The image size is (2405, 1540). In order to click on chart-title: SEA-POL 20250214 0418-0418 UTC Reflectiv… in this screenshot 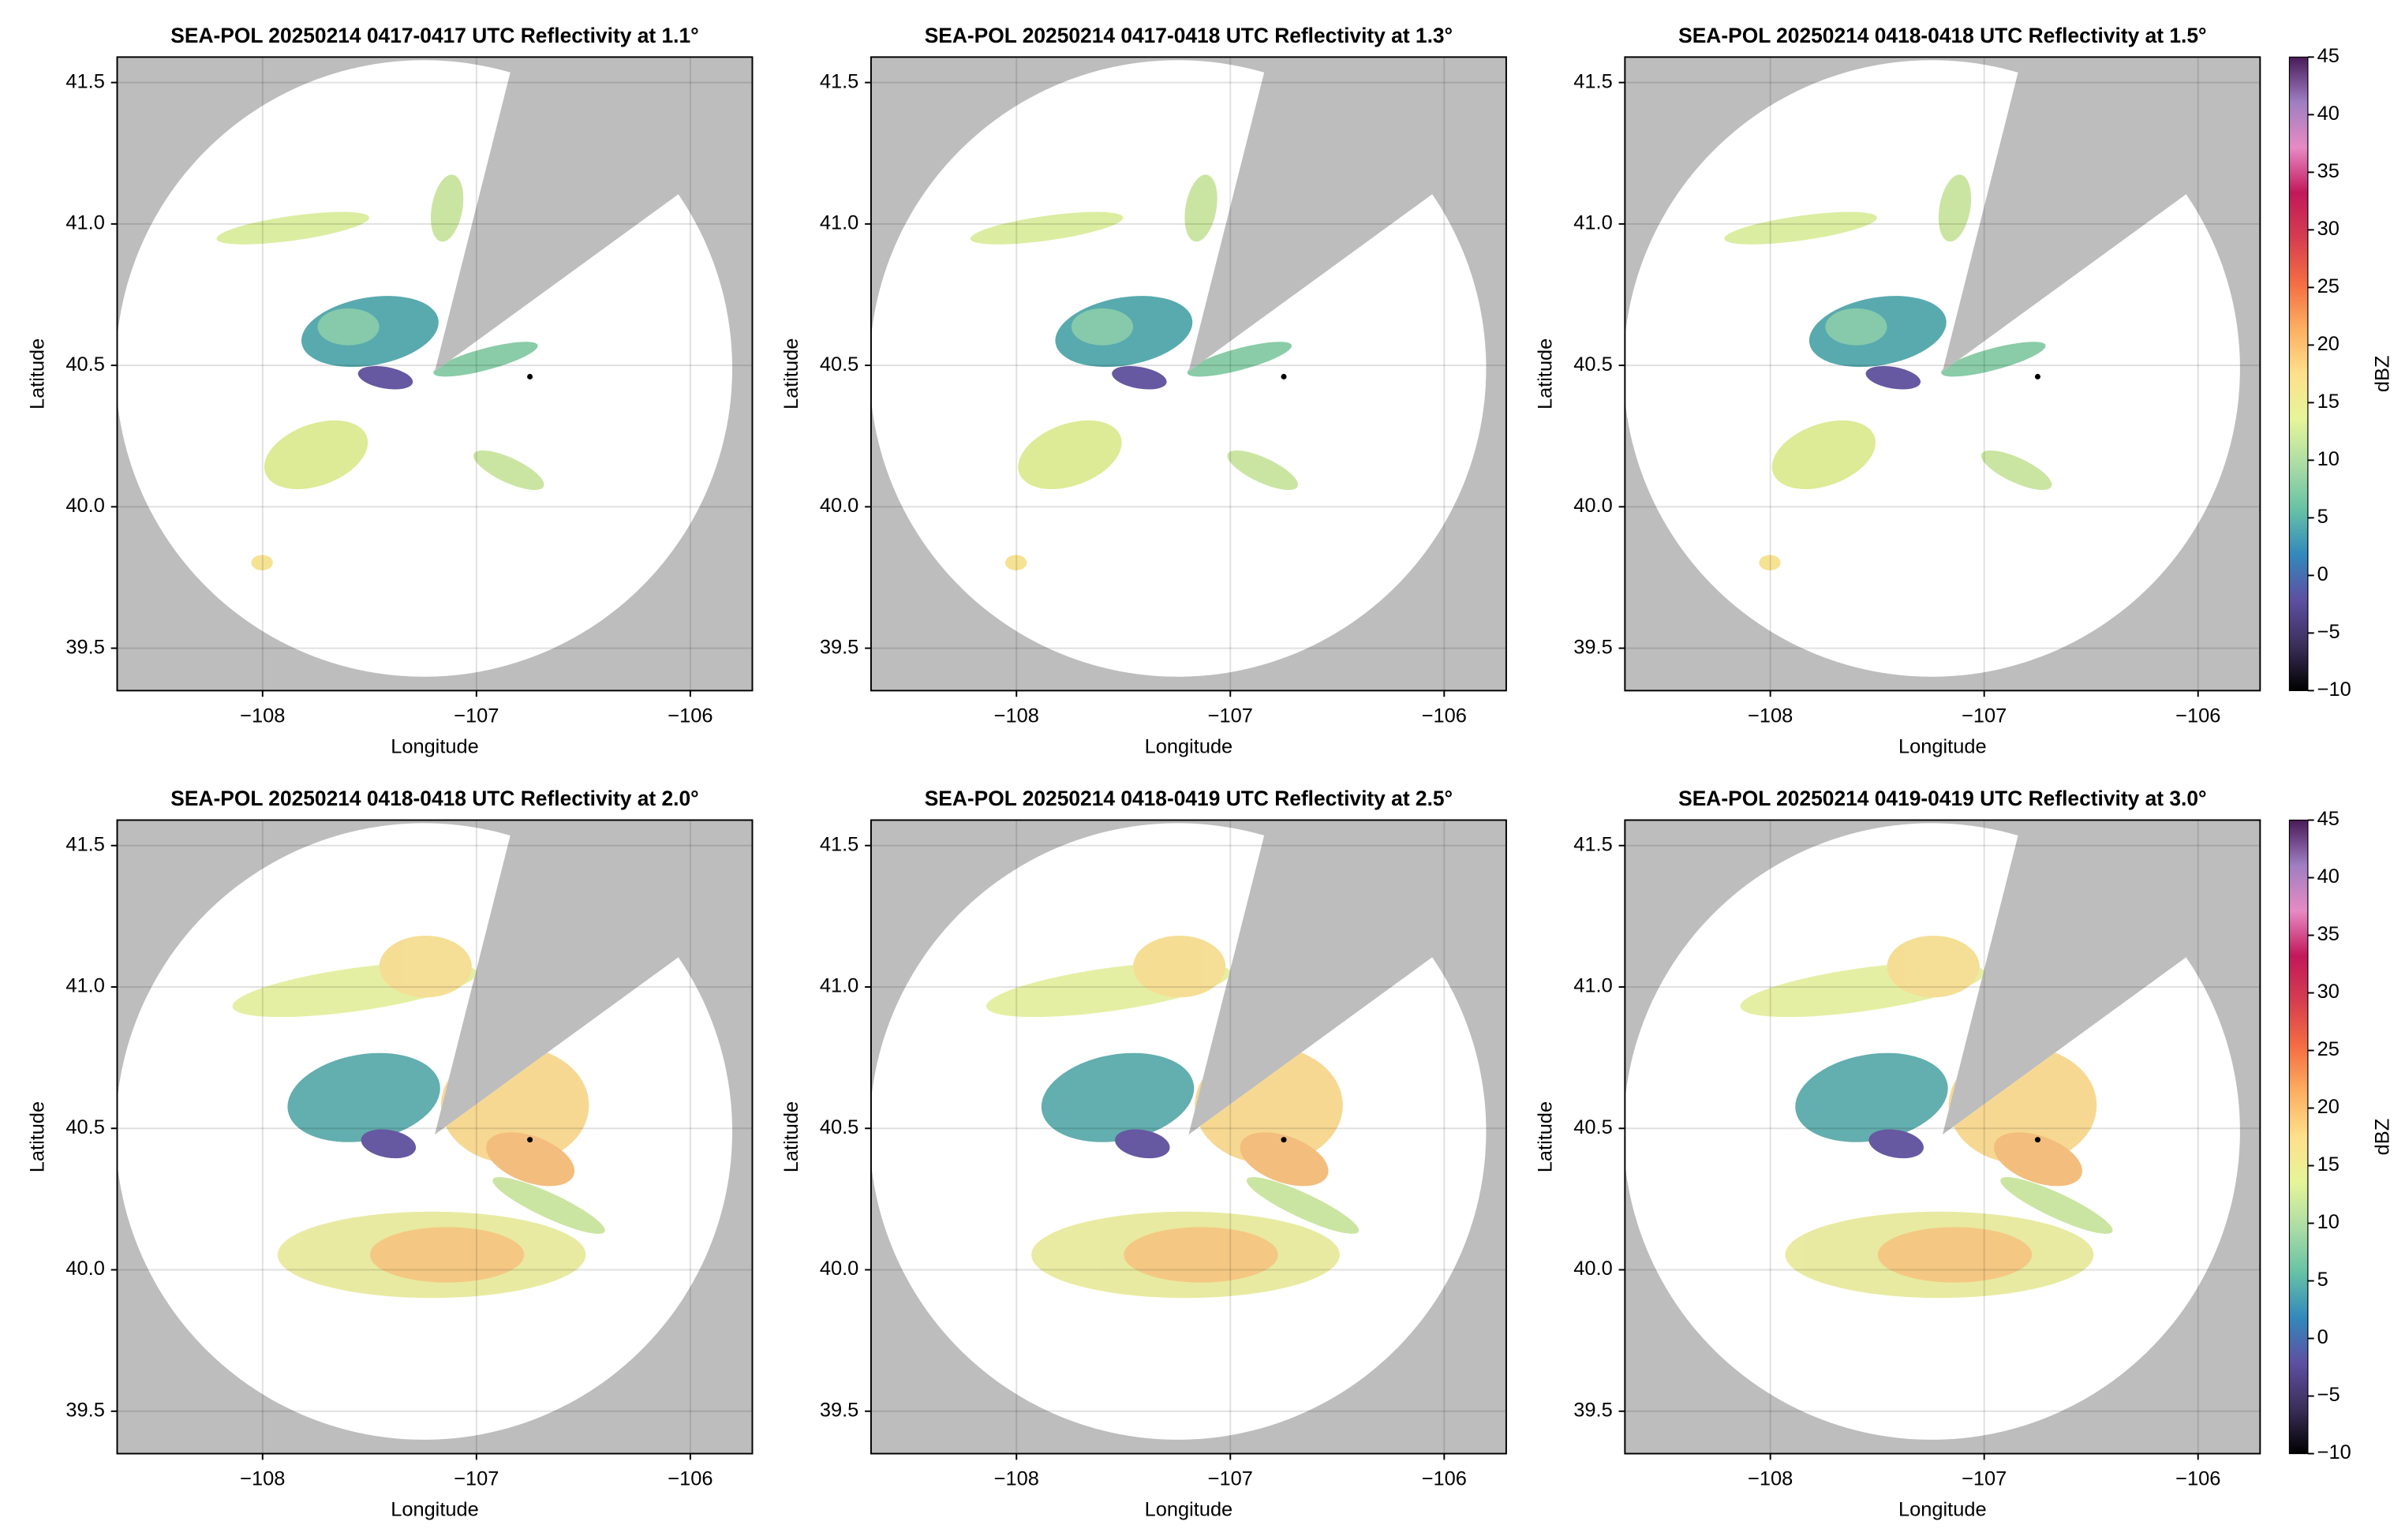, I will do `click(1942, 35)`.